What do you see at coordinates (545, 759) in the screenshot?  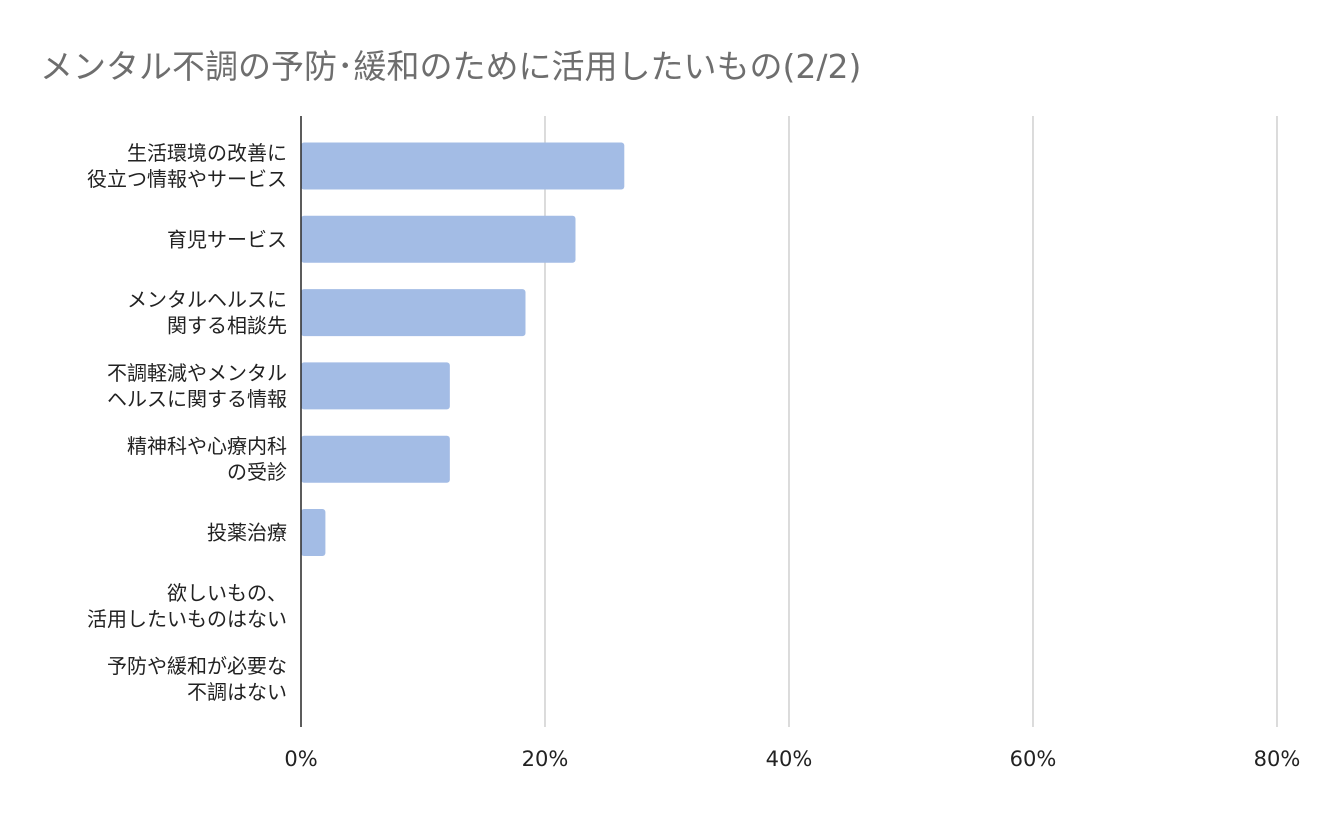 I see `tick-label-20: 20%` at bounding box center [545, 759].